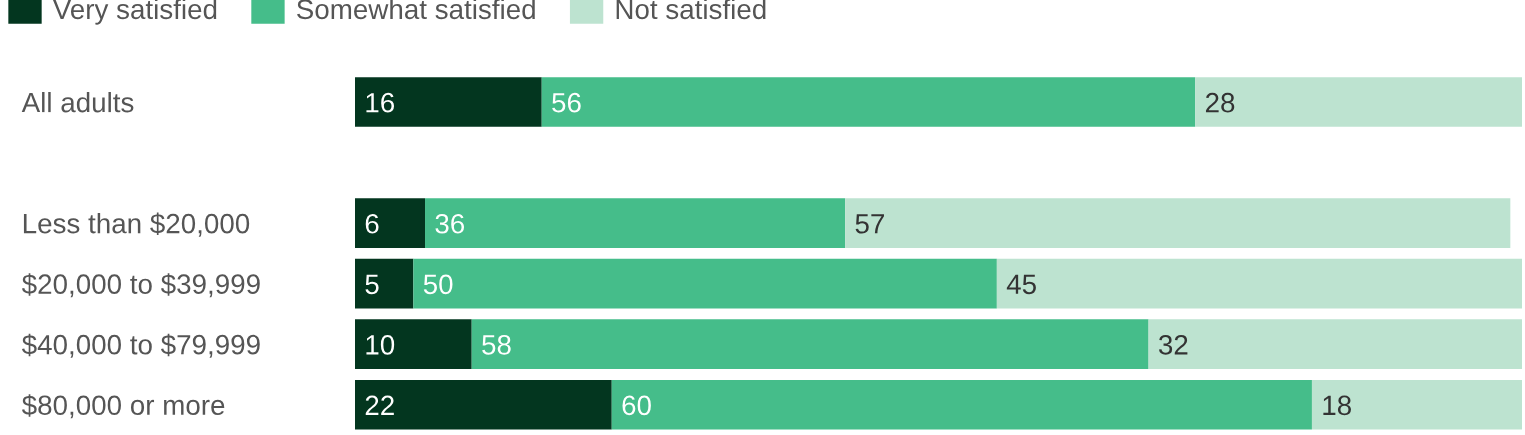 The height and width of the screenshot is (435, 1525). Describe the element at coordinates (869, 224) in the screenshot. I see `data-label: 57` at that location.